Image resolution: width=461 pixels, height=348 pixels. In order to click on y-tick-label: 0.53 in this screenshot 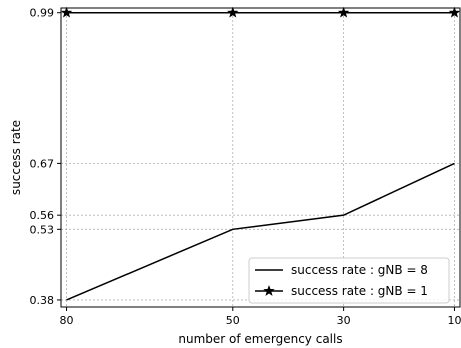, I will do `click(42, 229)`.